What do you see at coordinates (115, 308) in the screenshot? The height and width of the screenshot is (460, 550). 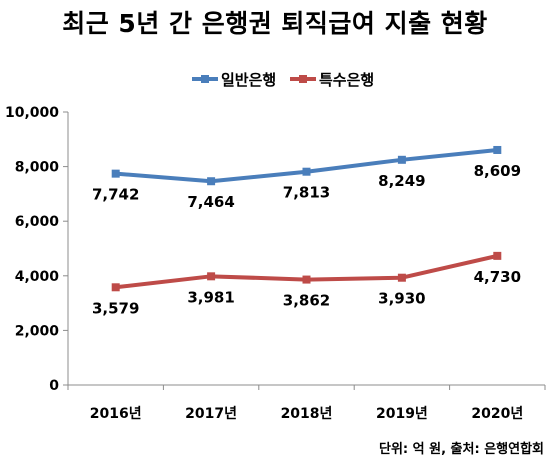 I see `data-label: 3,579` at bounding box center [115, 308].